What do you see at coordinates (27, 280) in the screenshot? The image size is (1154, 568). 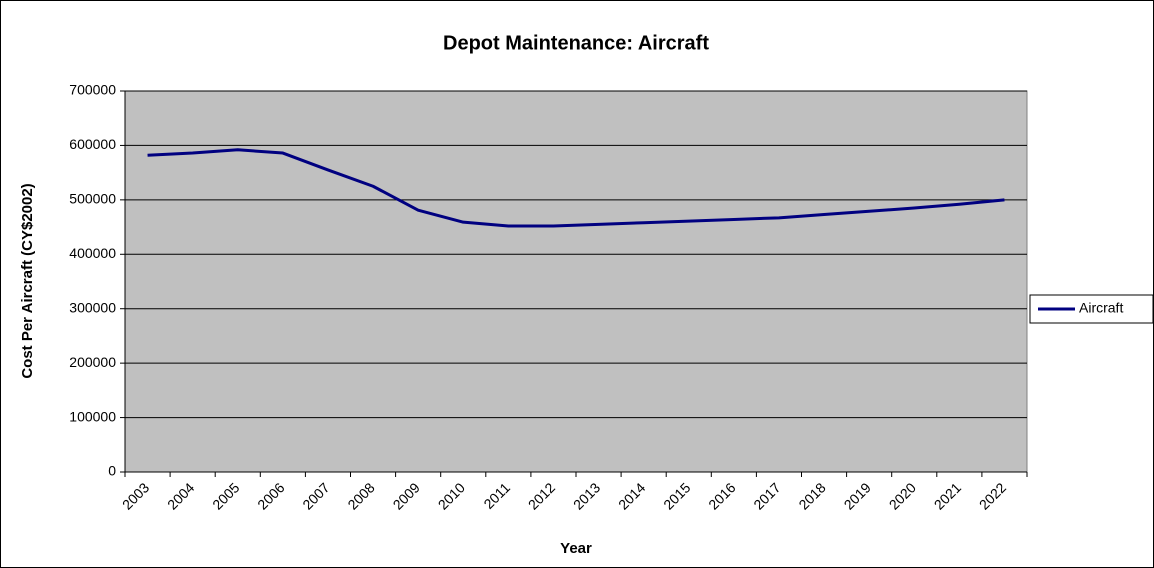 I see `y-axis-title: Cost Per Aircraft (CY$2002)` at bounding box center [27, 280].